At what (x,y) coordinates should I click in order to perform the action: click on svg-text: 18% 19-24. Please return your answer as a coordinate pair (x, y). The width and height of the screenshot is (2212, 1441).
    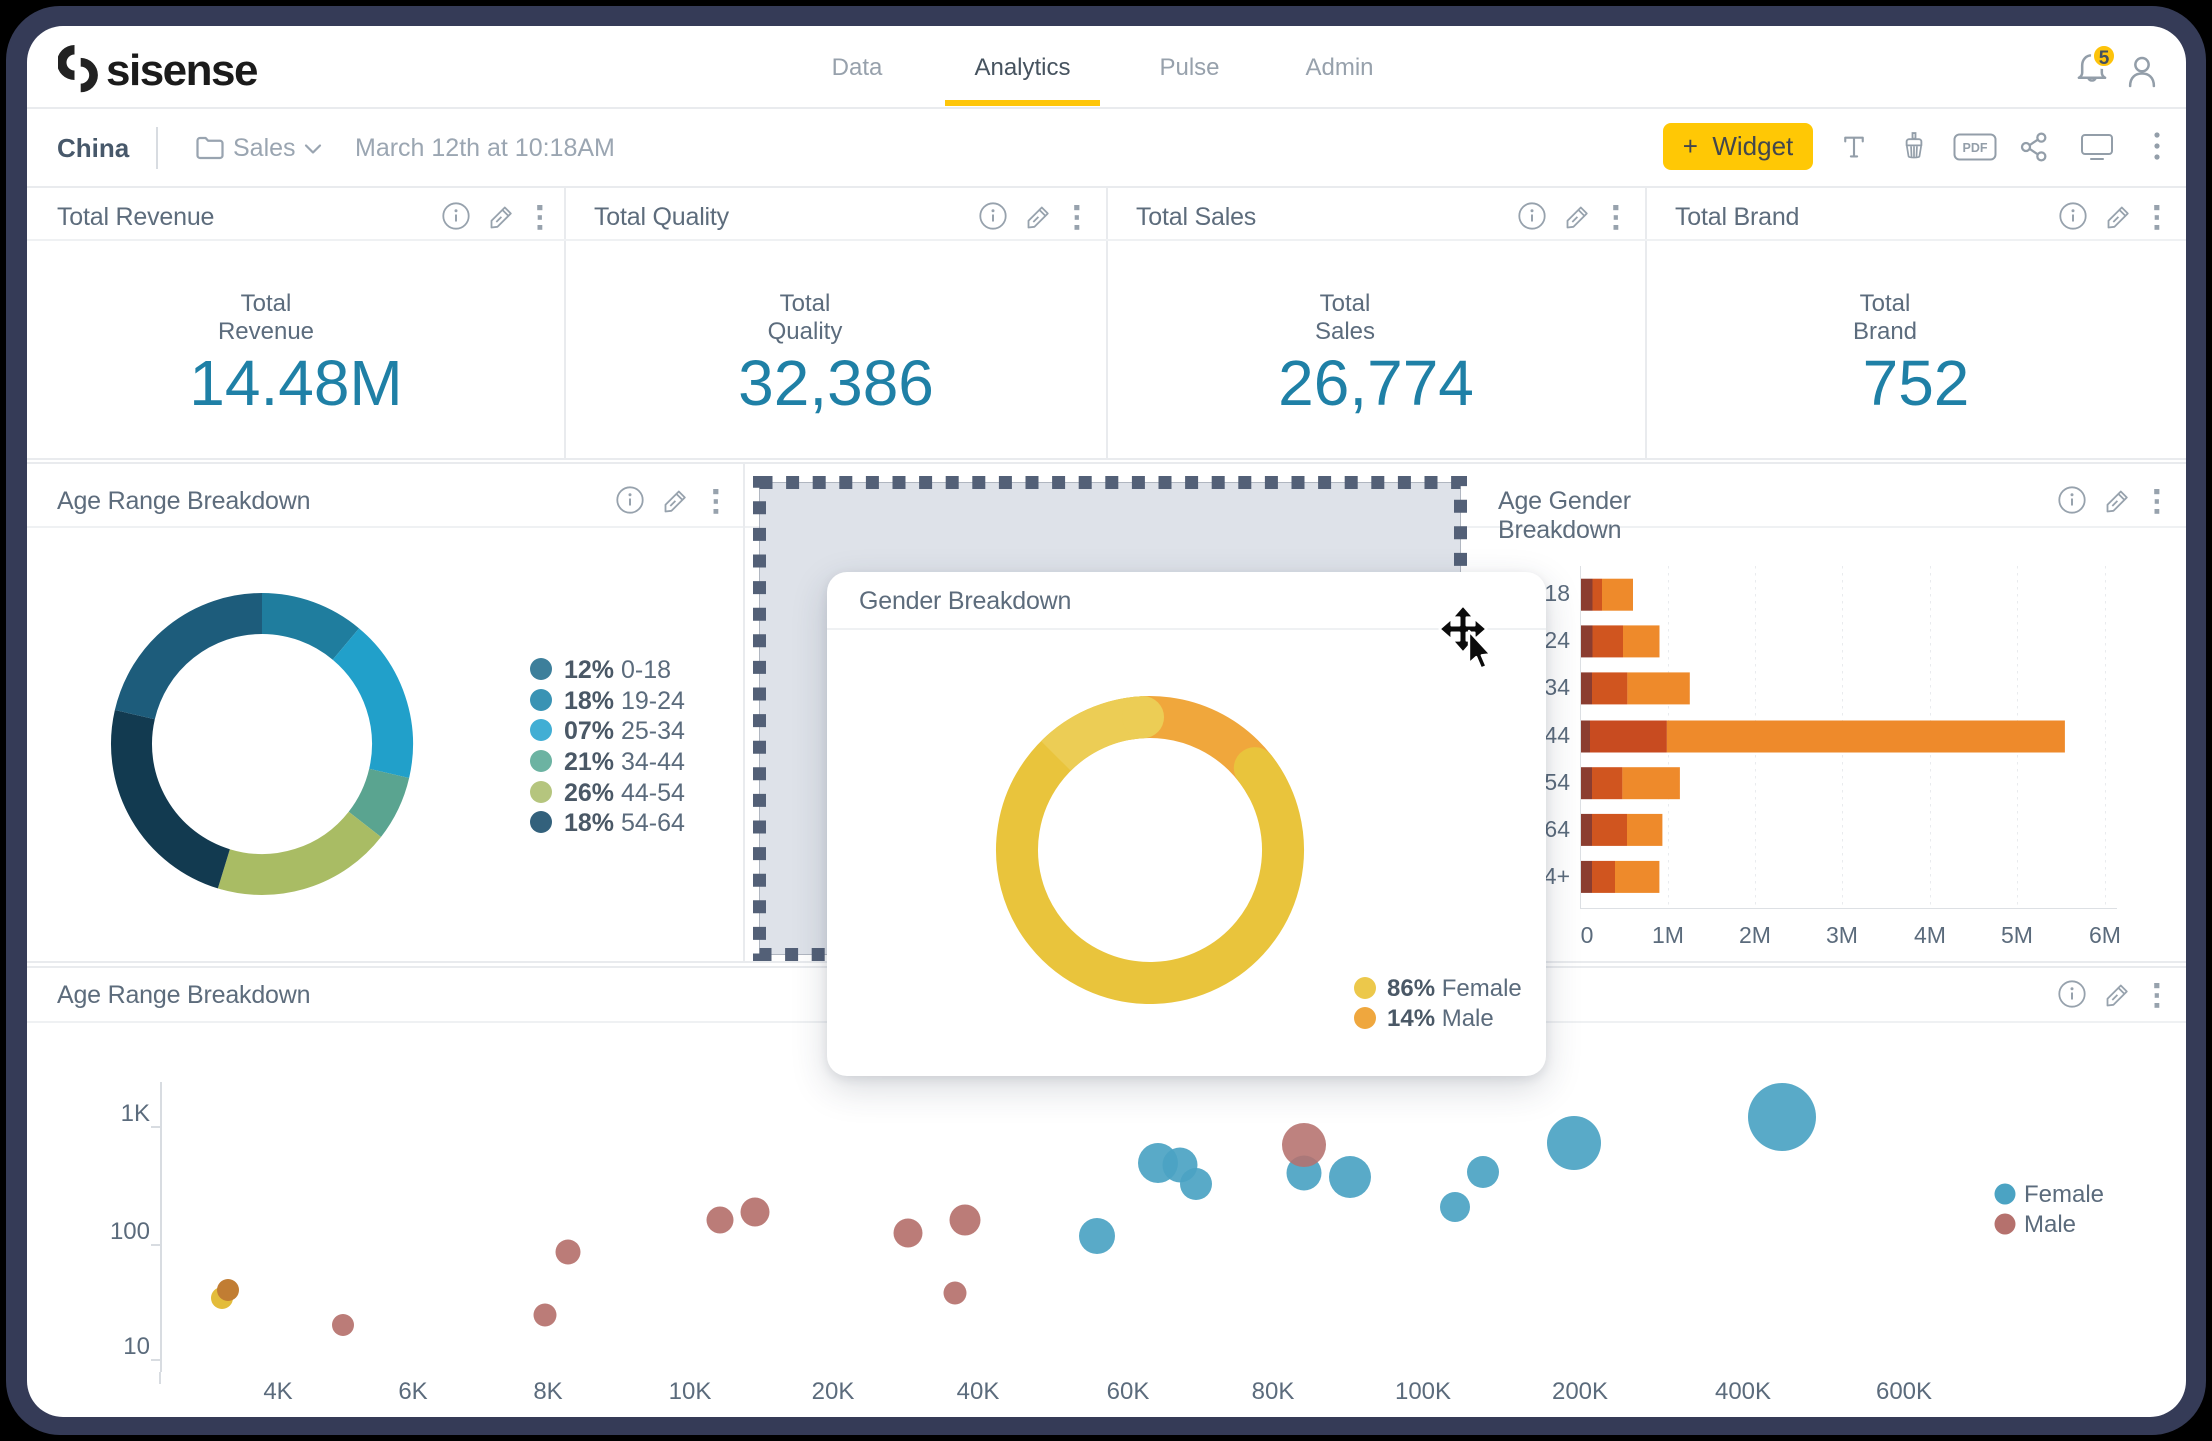
    Looking at the image, I should click on (624, 701).